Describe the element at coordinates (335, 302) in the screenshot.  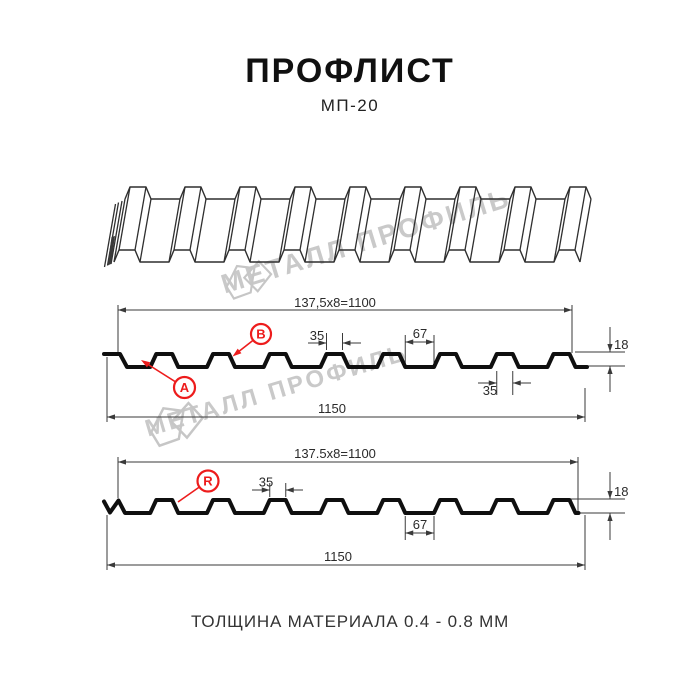
I see `dim-pitch-label: 137,5x8=1100` at that location.